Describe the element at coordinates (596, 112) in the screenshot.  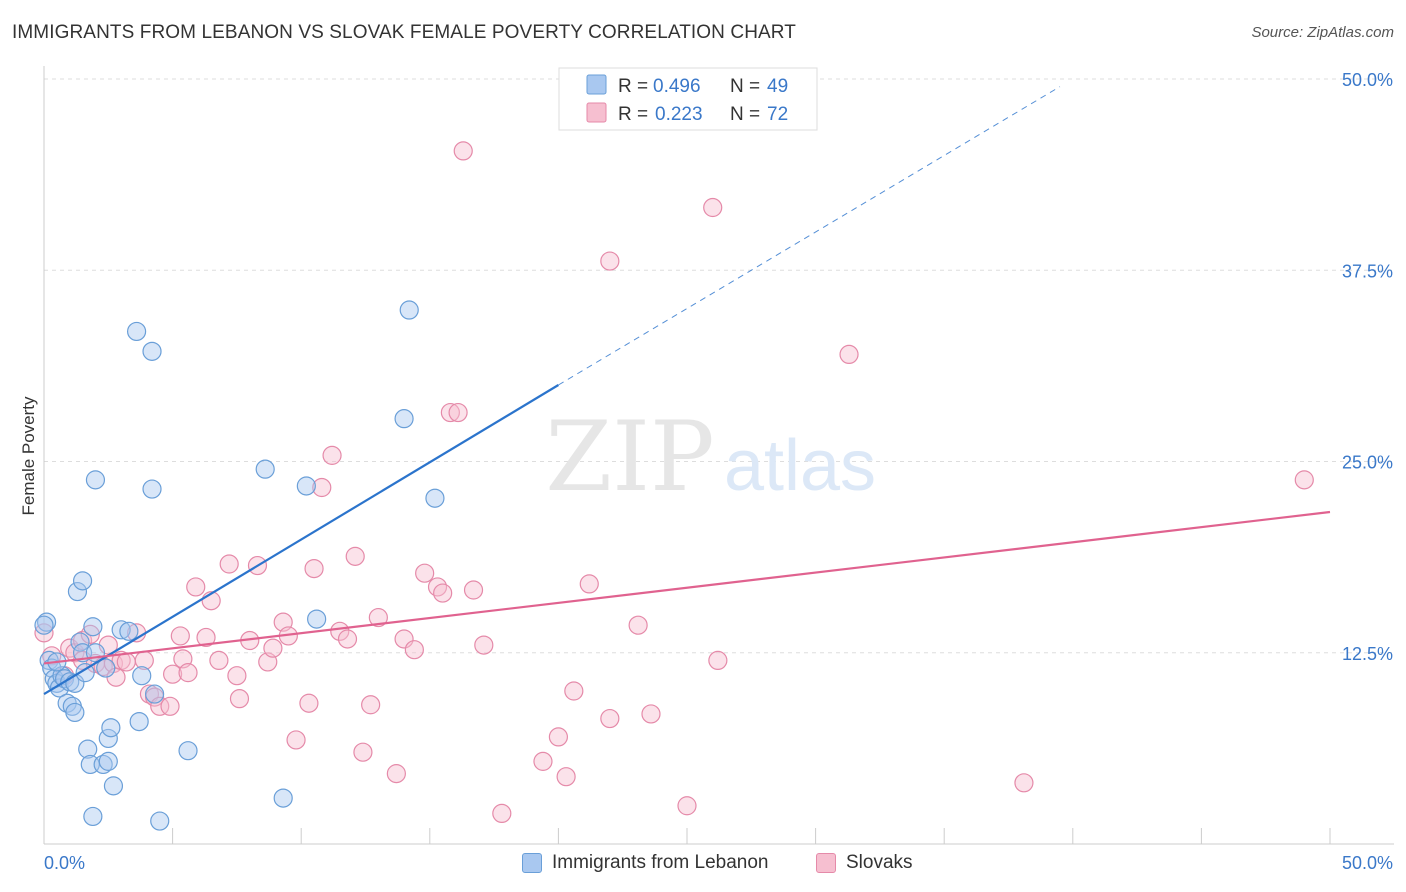
I see `legend-swatch-slovaks` at that location.